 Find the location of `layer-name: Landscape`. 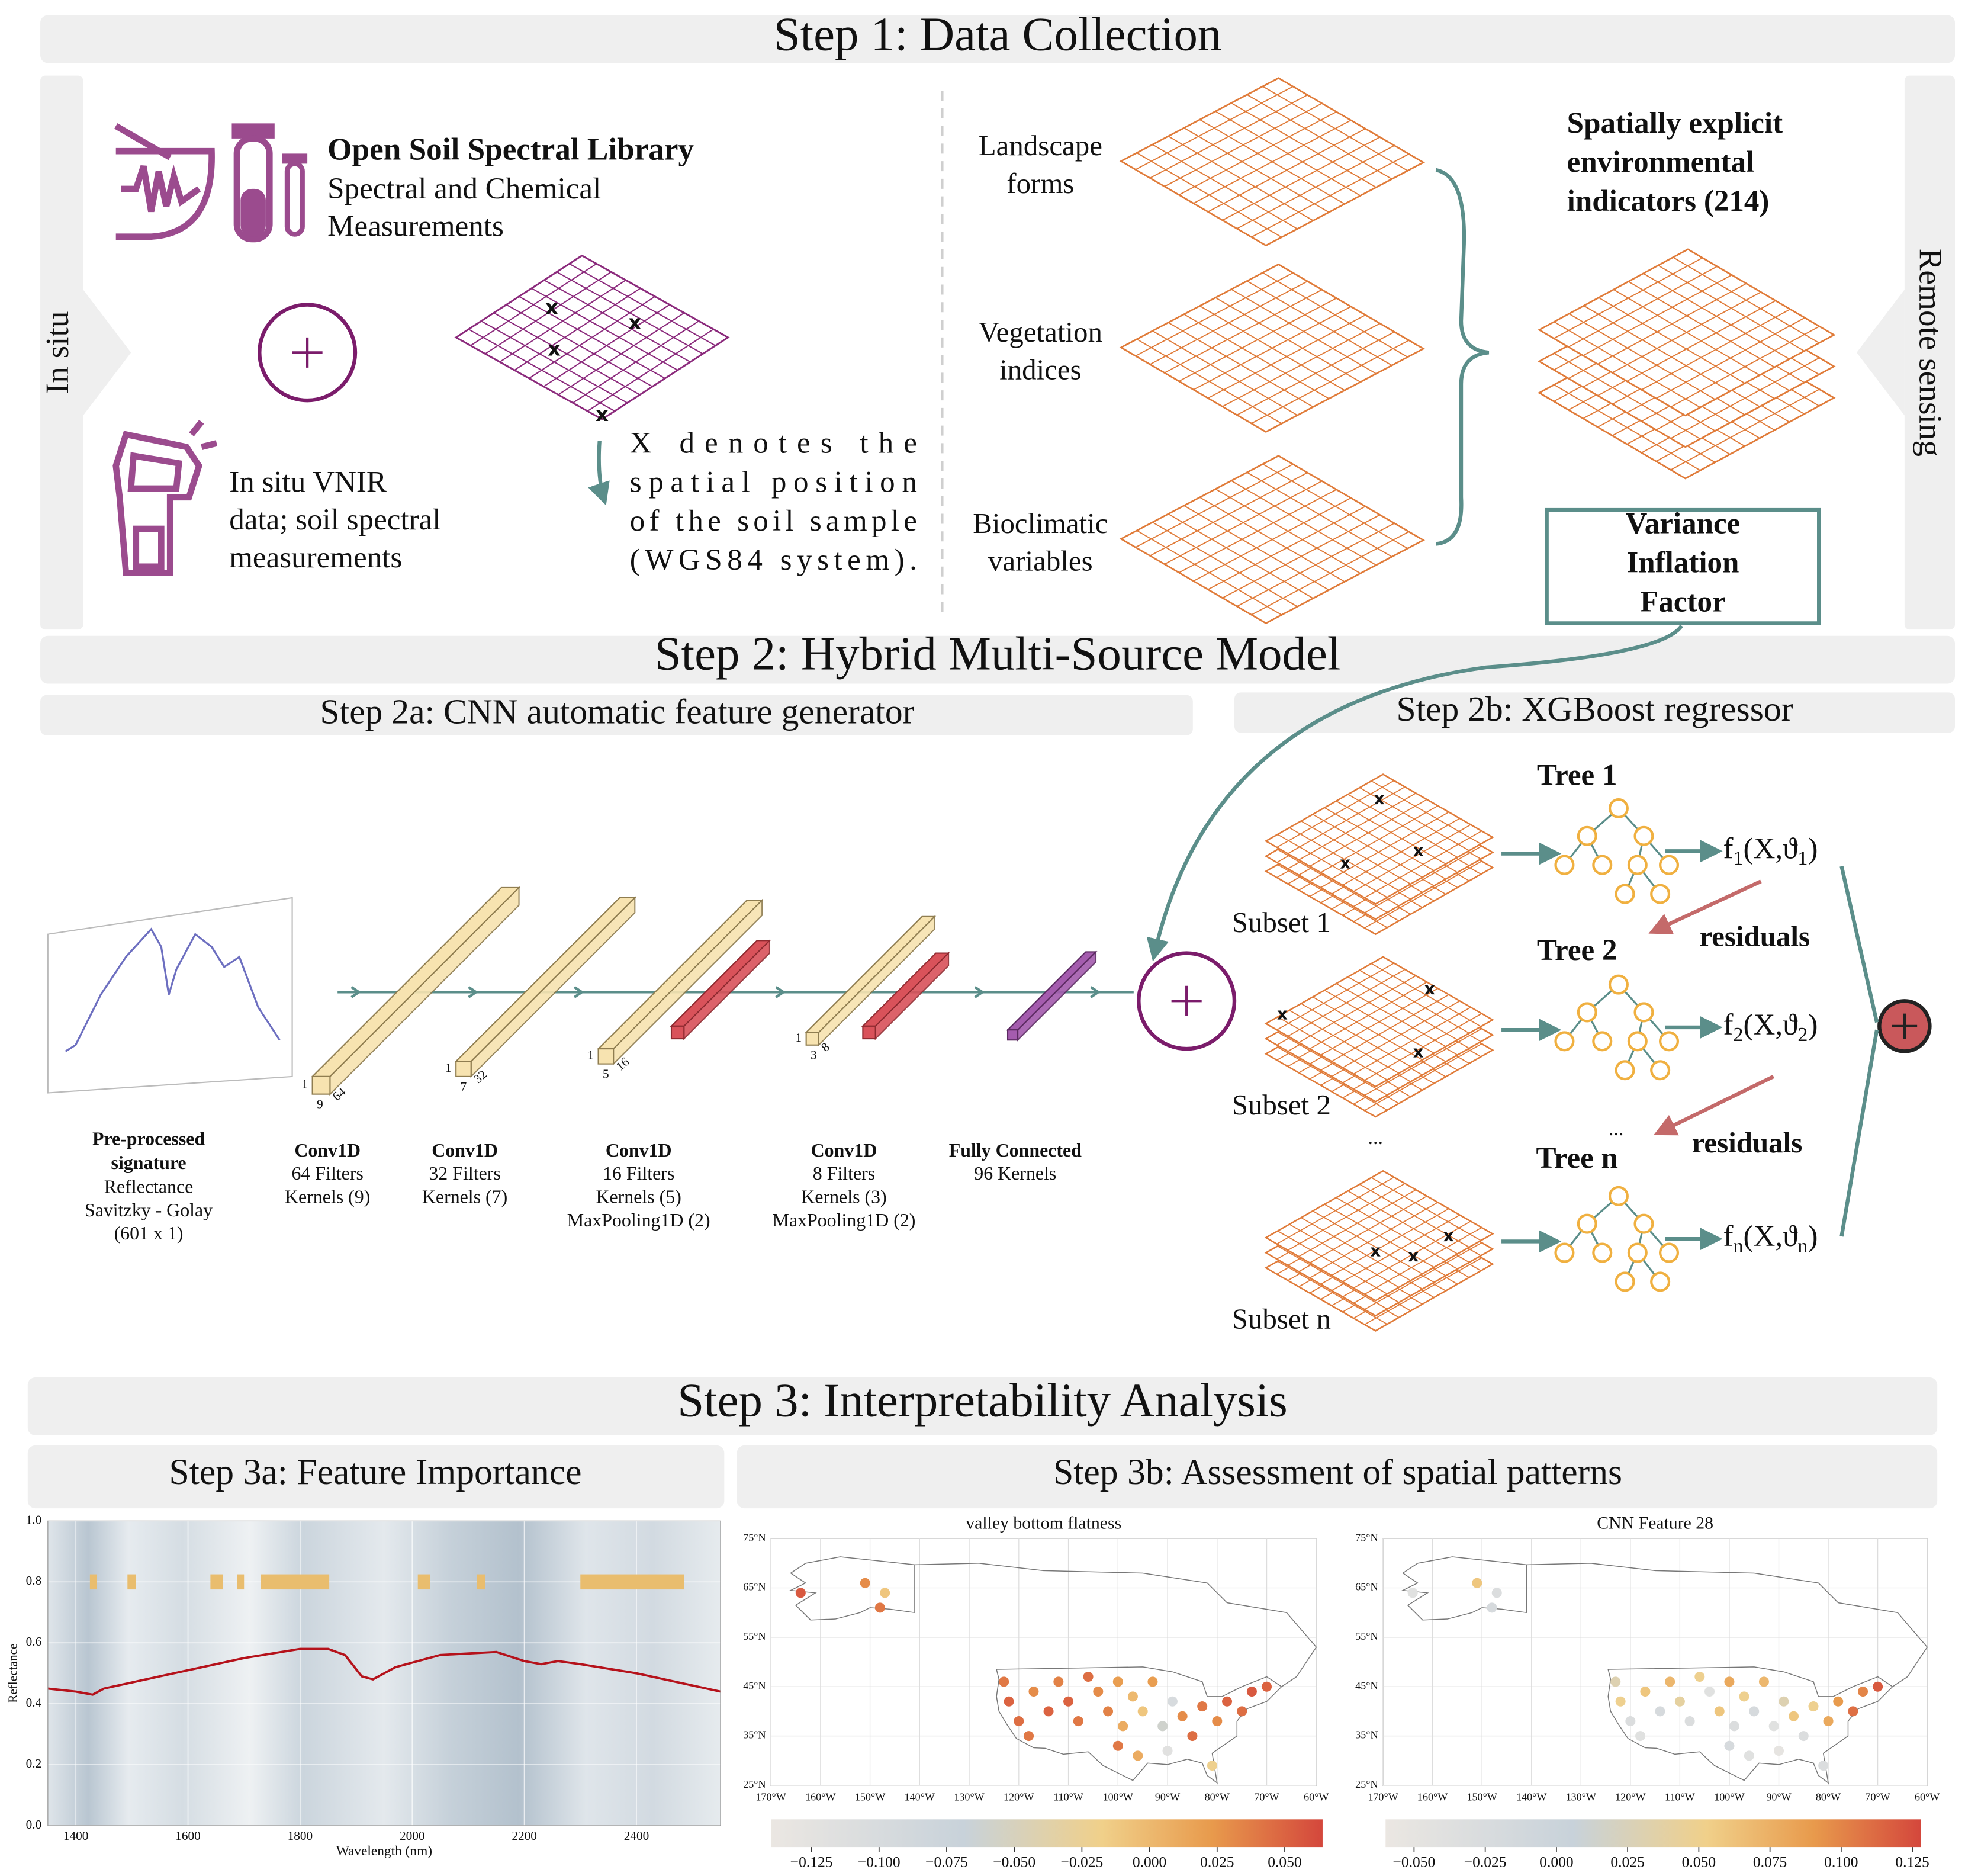

layer-name: Landscape is located at coordinates (1040, 145).